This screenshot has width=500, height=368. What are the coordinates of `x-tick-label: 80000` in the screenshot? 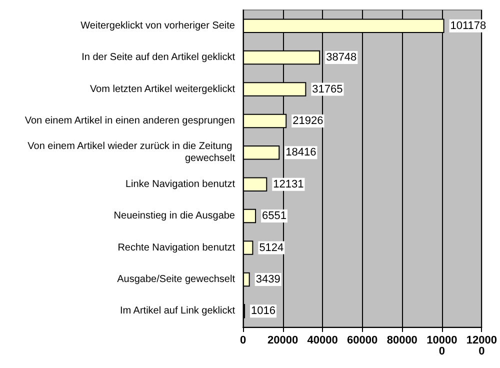 It's located at (402, 340).